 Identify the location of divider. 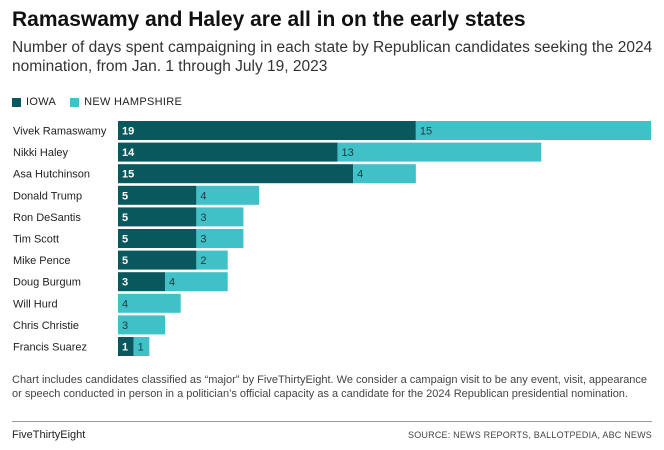
(332, 421).